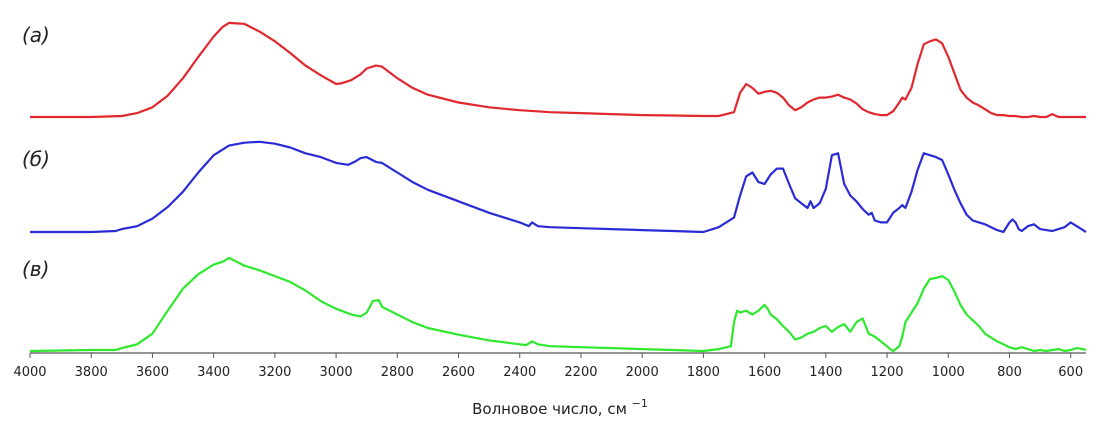 Image resolution: width=1097 pixels, height=428 pixels. What do you see at coordinates (825, 372) in the screenshot?
I see `x-tick-label: 1400` at bounding box center [825, 372].